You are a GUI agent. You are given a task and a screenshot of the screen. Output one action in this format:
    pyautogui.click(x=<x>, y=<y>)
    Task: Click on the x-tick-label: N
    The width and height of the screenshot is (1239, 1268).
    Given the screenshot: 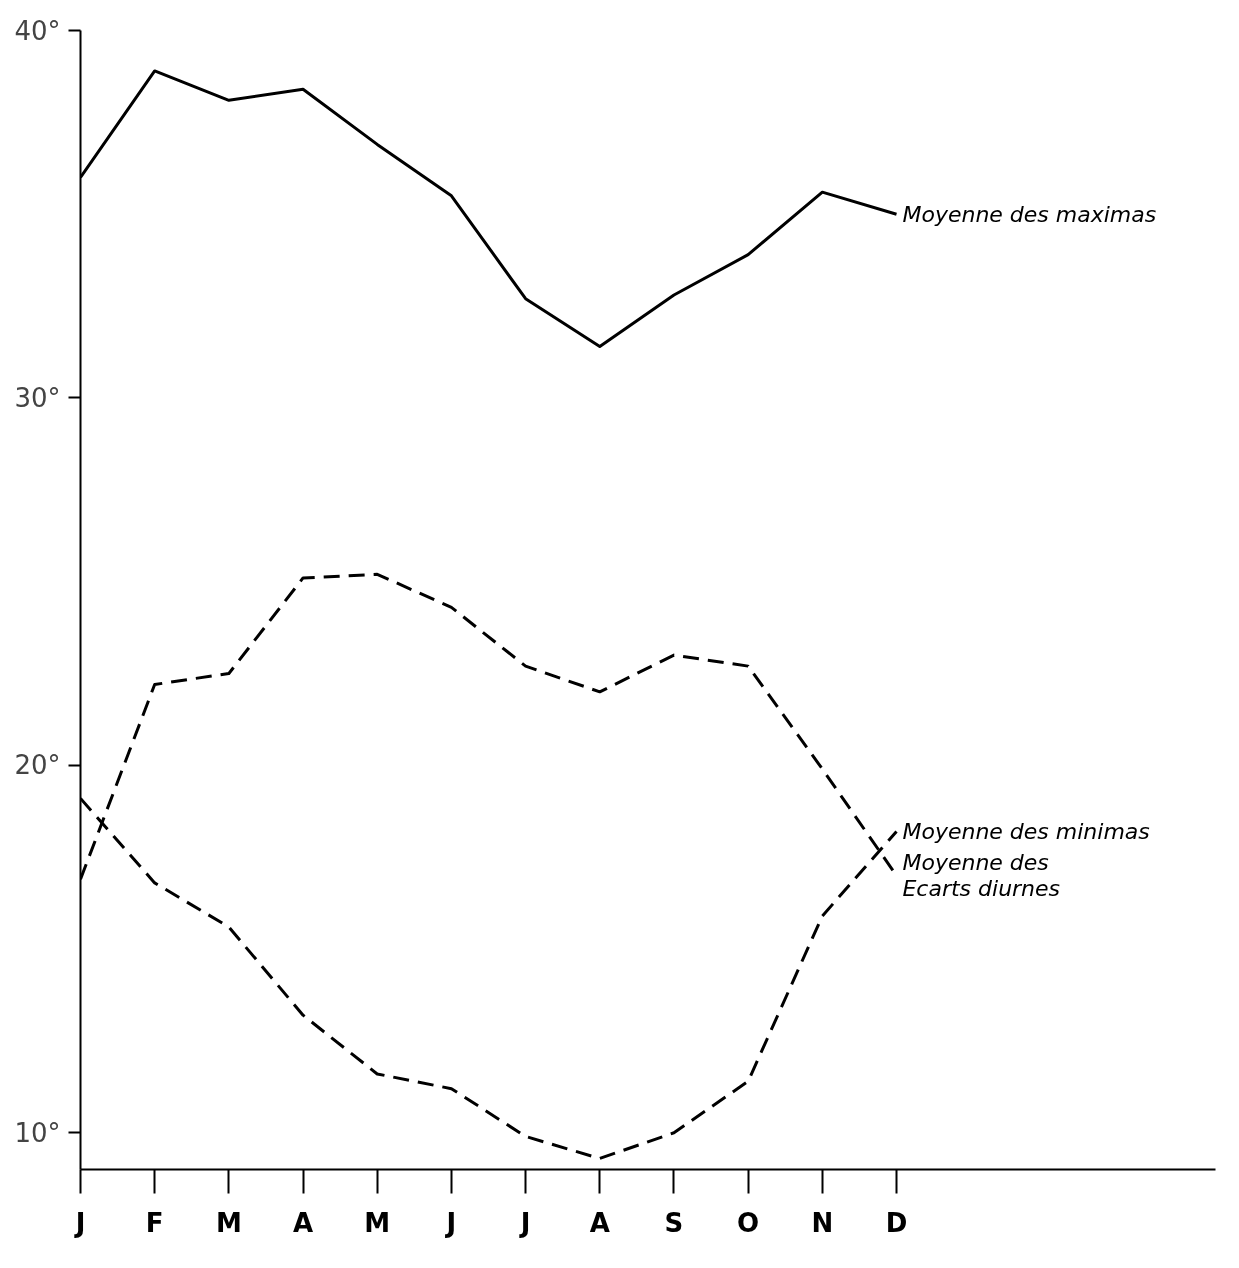 What is the action you would take?
    pyautogui.click(x=822, y=1222)
    